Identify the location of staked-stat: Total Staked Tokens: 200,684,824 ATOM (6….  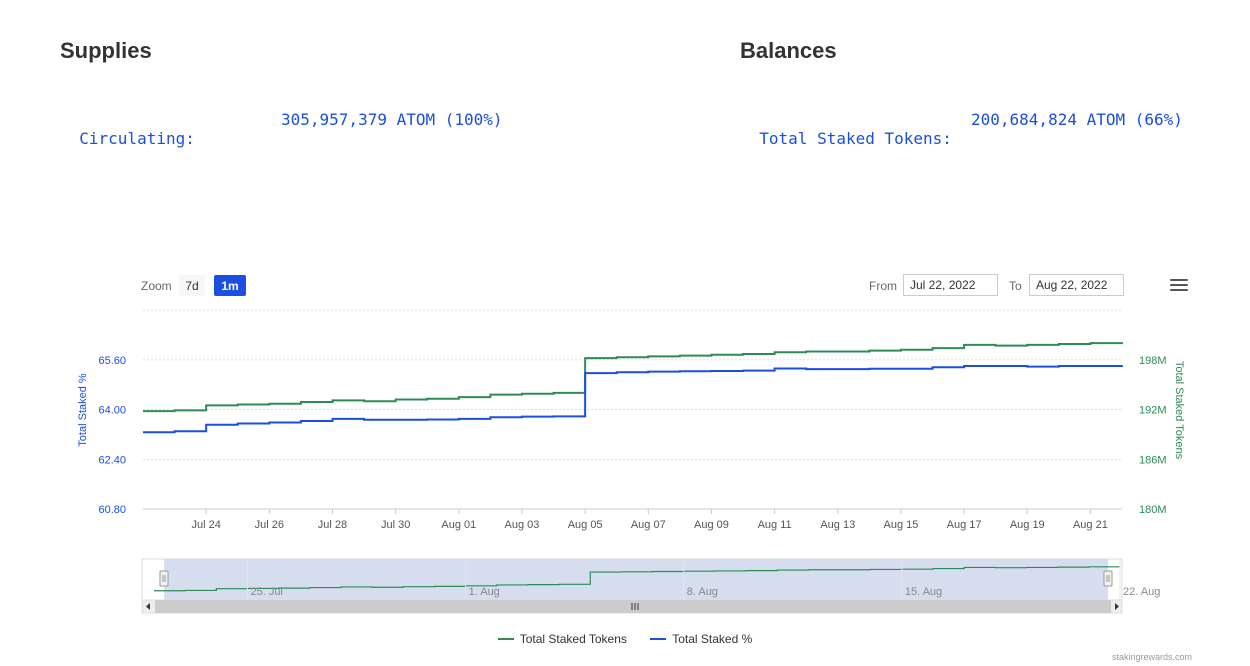
(961, 138).